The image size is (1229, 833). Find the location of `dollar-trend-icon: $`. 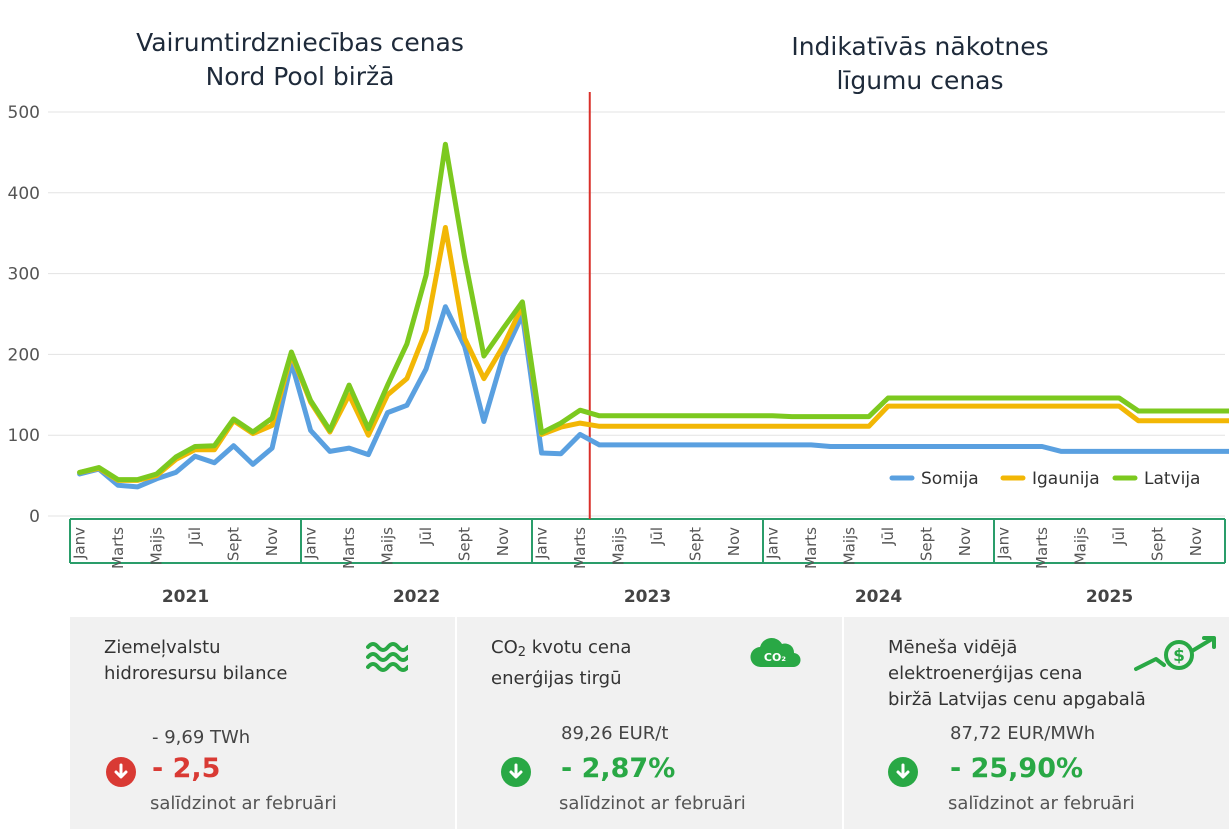

dollar-trend-icon: $ is located at coordinates (1175, 653).